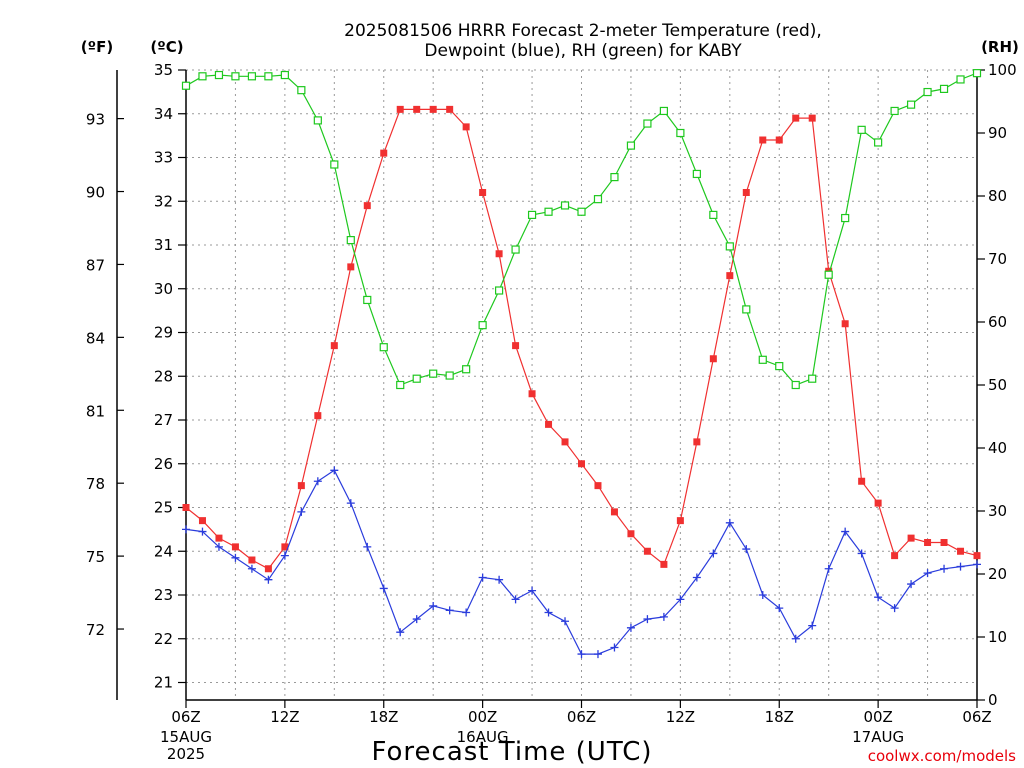 This screenshot has width=1024, height=768. Describe the element at coordinates (163, 289) in the screenshot. I see `c-tick-label: 30` at that location.